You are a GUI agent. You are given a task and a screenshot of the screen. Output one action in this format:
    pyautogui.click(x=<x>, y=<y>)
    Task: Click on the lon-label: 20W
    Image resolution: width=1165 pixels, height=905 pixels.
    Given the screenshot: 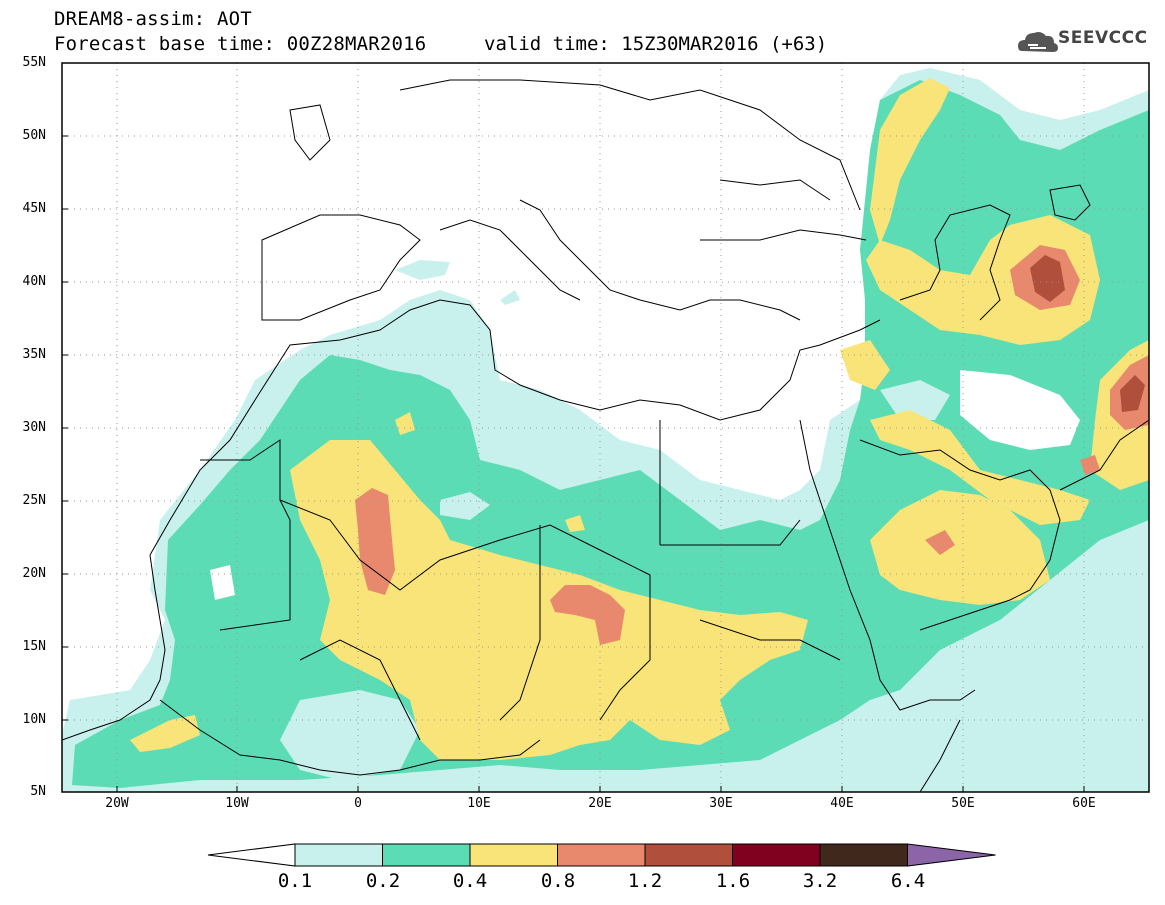 What is the action you would take?
    pyautogui.click(x=117, y=803)
    